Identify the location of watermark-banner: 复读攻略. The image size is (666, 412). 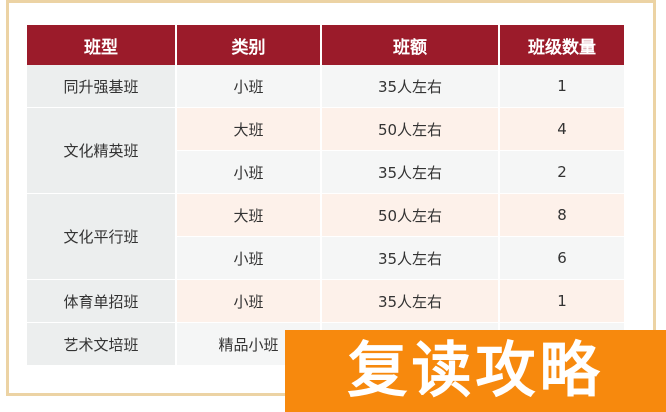
(475, 371).